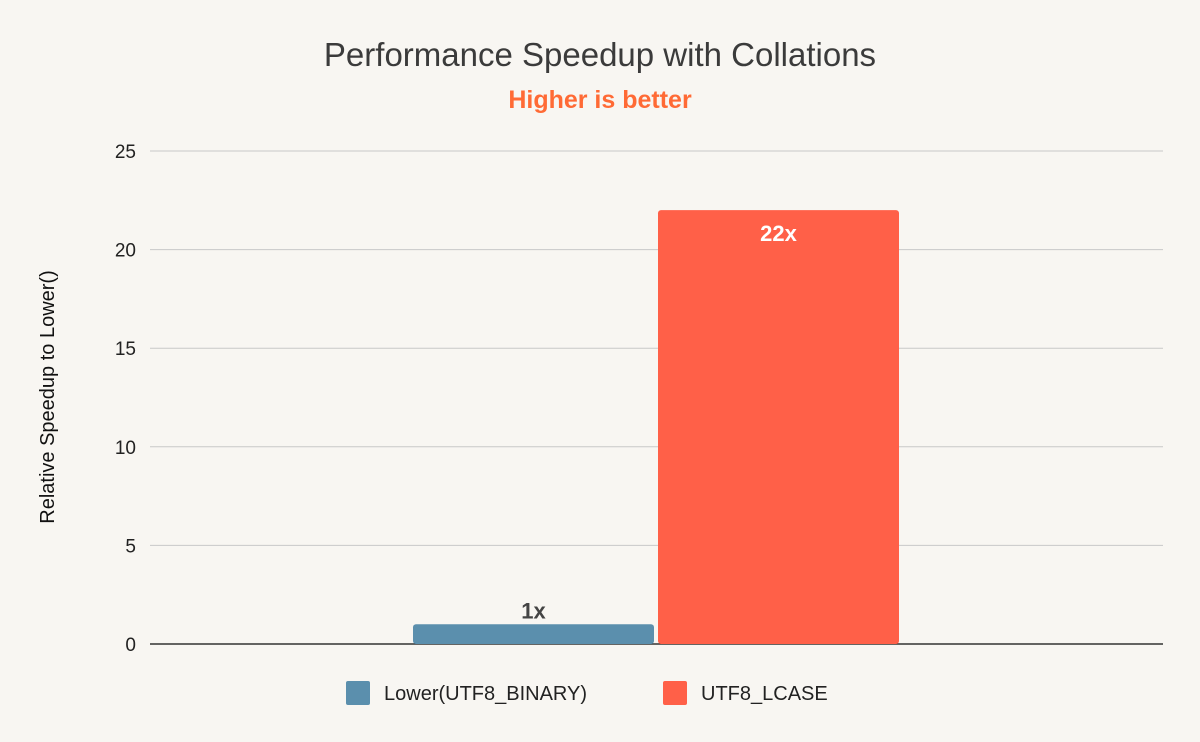 The height and width of the screenshot is (742, 1200). What do you see at coordinates (125, 448) in the screenshot?
I see `y-tick-label: 10` at bounding box center [125, 448].